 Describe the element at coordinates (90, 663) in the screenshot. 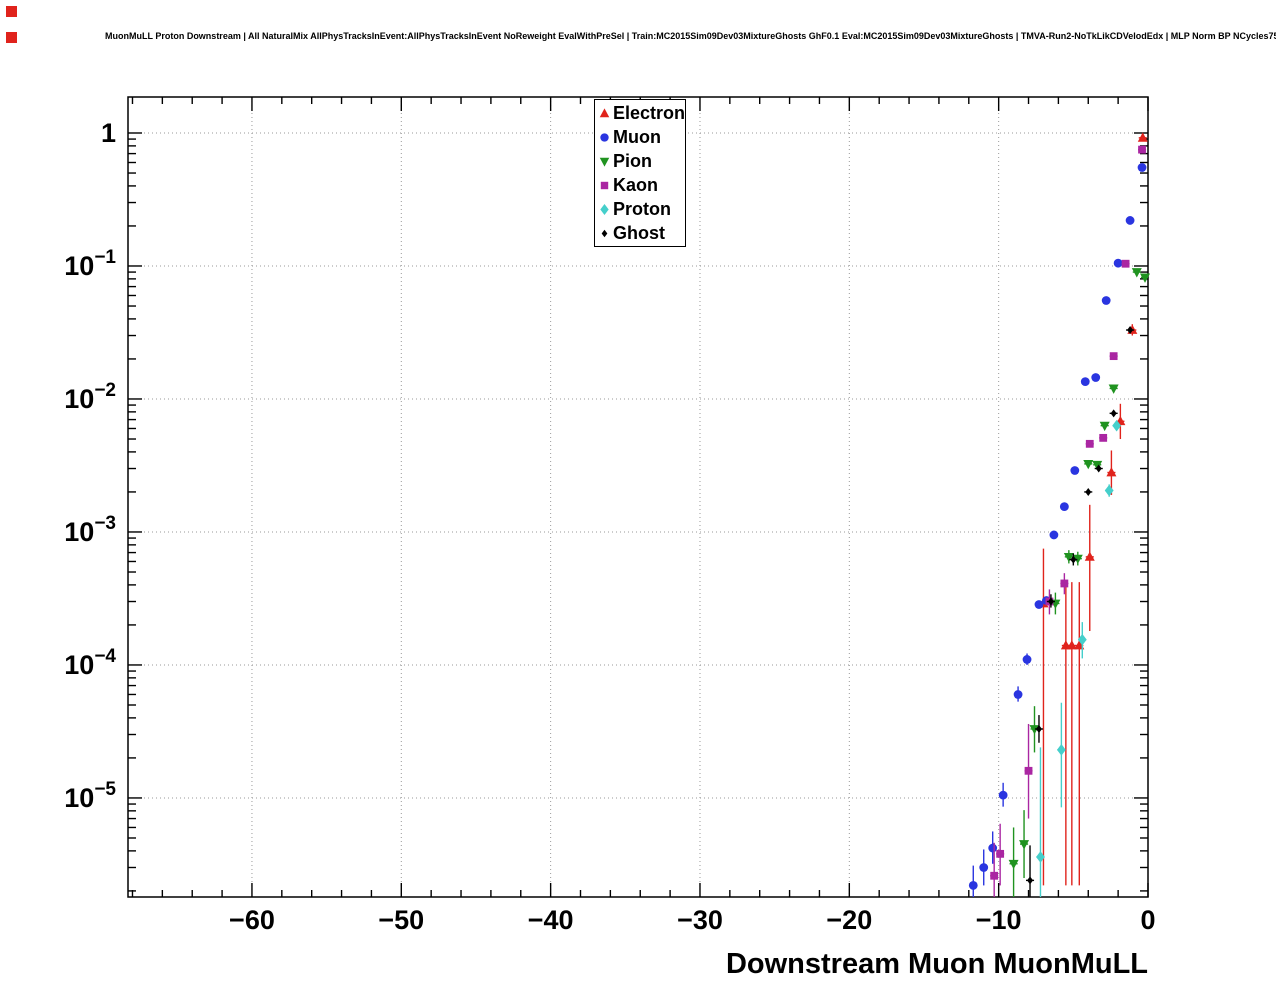

I see `y-tick-label: 10⁻⁴` at that location.